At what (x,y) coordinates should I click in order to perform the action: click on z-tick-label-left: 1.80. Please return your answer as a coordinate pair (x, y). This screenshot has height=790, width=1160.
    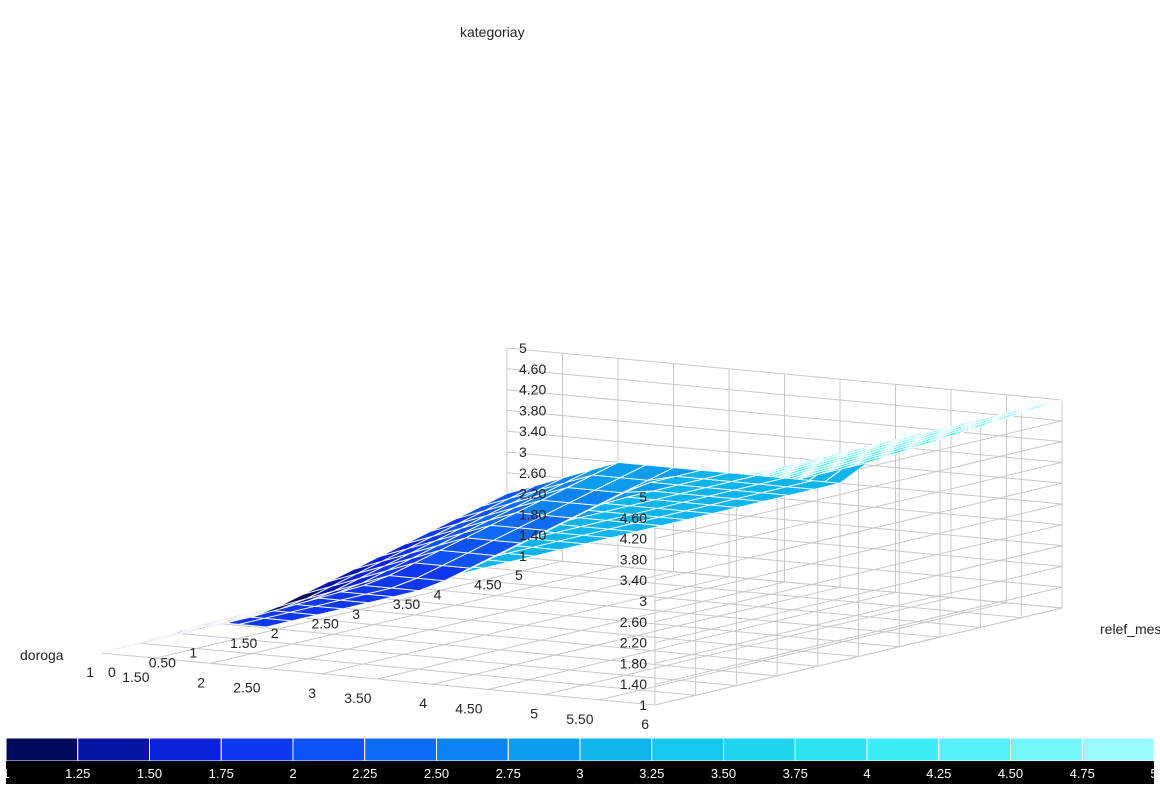
    Looking at the image, I should click on (633, 663).